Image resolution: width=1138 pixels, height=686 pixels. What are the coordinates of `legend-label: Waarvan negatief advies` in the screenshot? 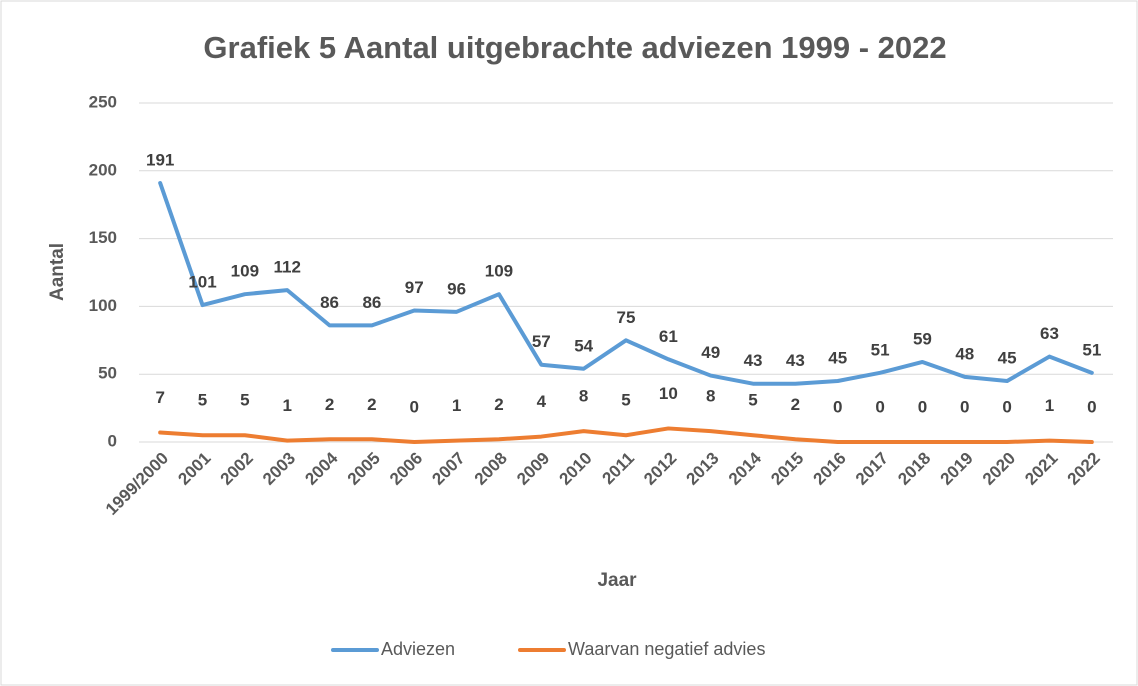 It's located at (666, 649).